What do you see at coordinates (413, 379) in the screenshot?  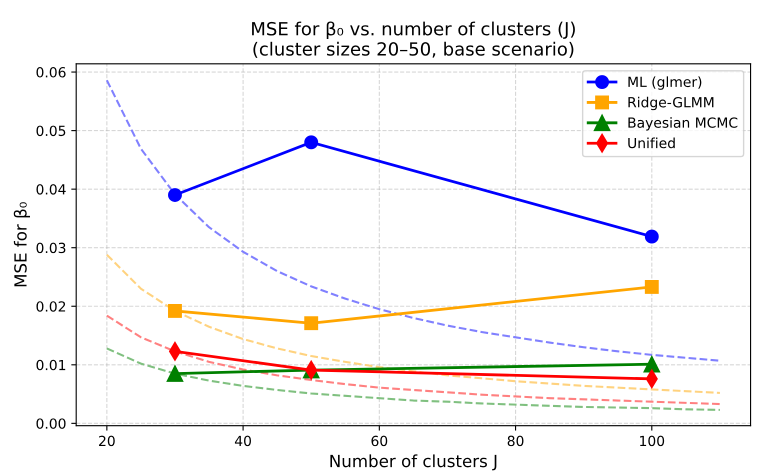 I see `line-series` at bounding box center [413, 379].